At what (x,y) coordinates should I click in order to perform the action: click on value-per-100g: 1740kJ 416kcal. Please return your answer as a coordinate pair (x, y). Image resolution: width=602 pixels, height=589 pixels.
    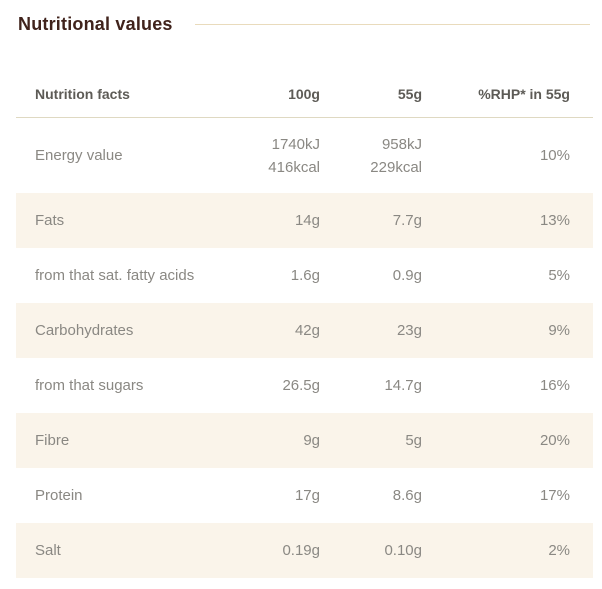
    Looking at the image, I should click on (294, 155).